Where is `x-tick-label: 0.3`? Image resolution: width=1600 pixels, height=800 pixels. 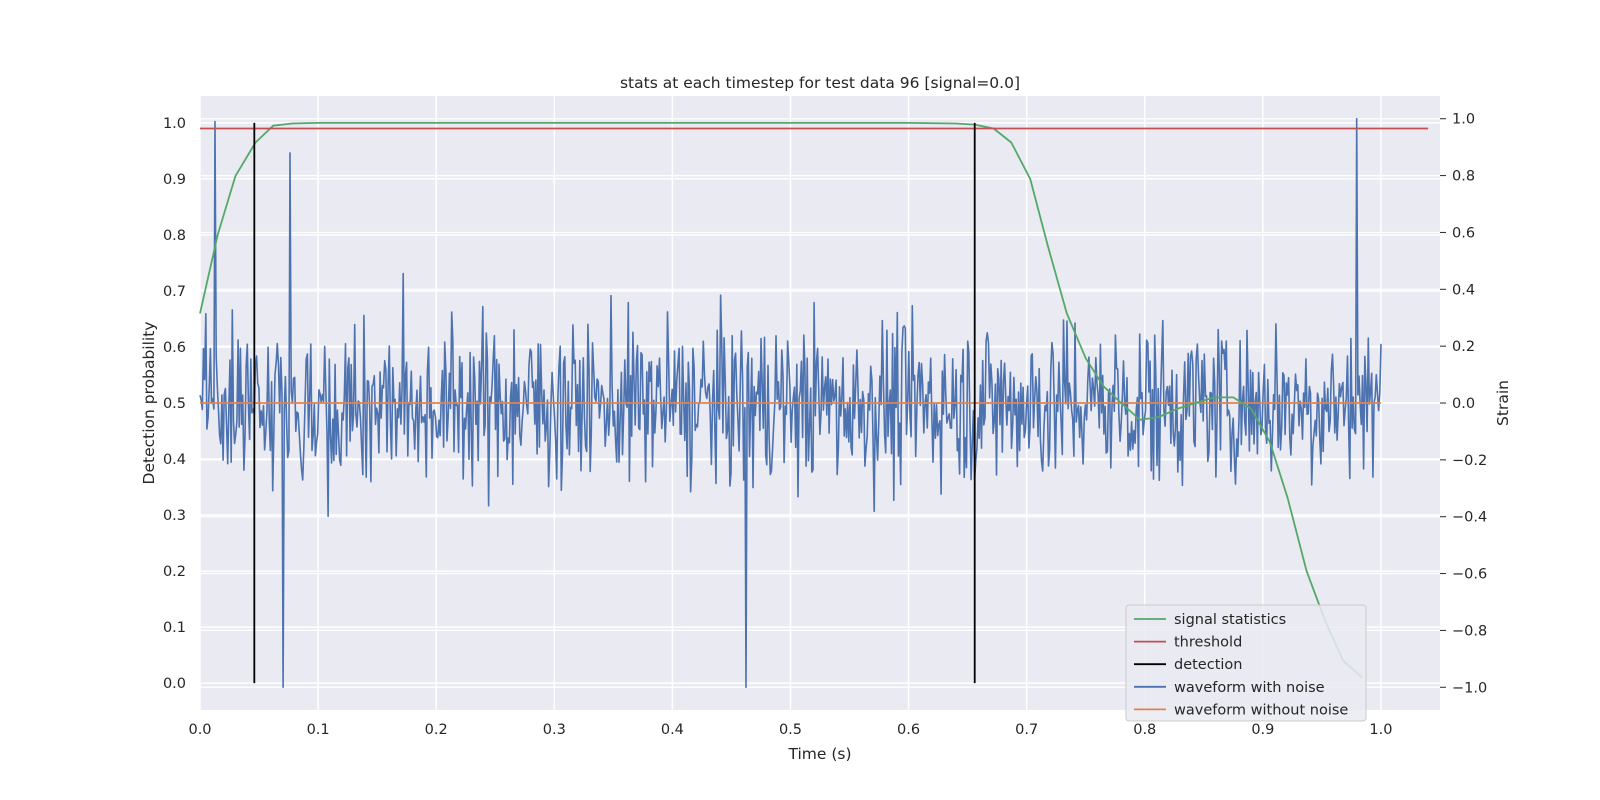
x-tick-label: 0.3 is located at coordinates (554, 730).